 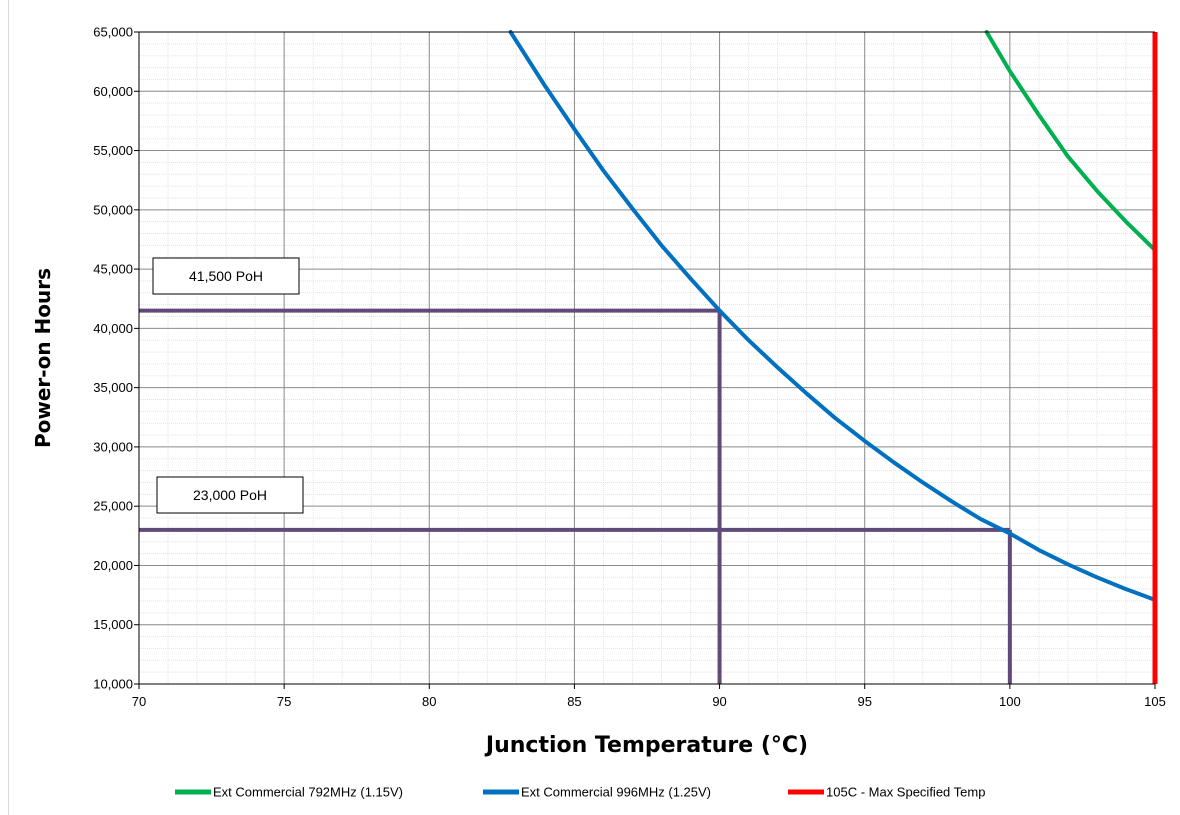 What do you see at coordinates (905, 792) in the screenshot?
I see `legend-label: 105C - Max Specified Temp` at bounding box center [905, 792].